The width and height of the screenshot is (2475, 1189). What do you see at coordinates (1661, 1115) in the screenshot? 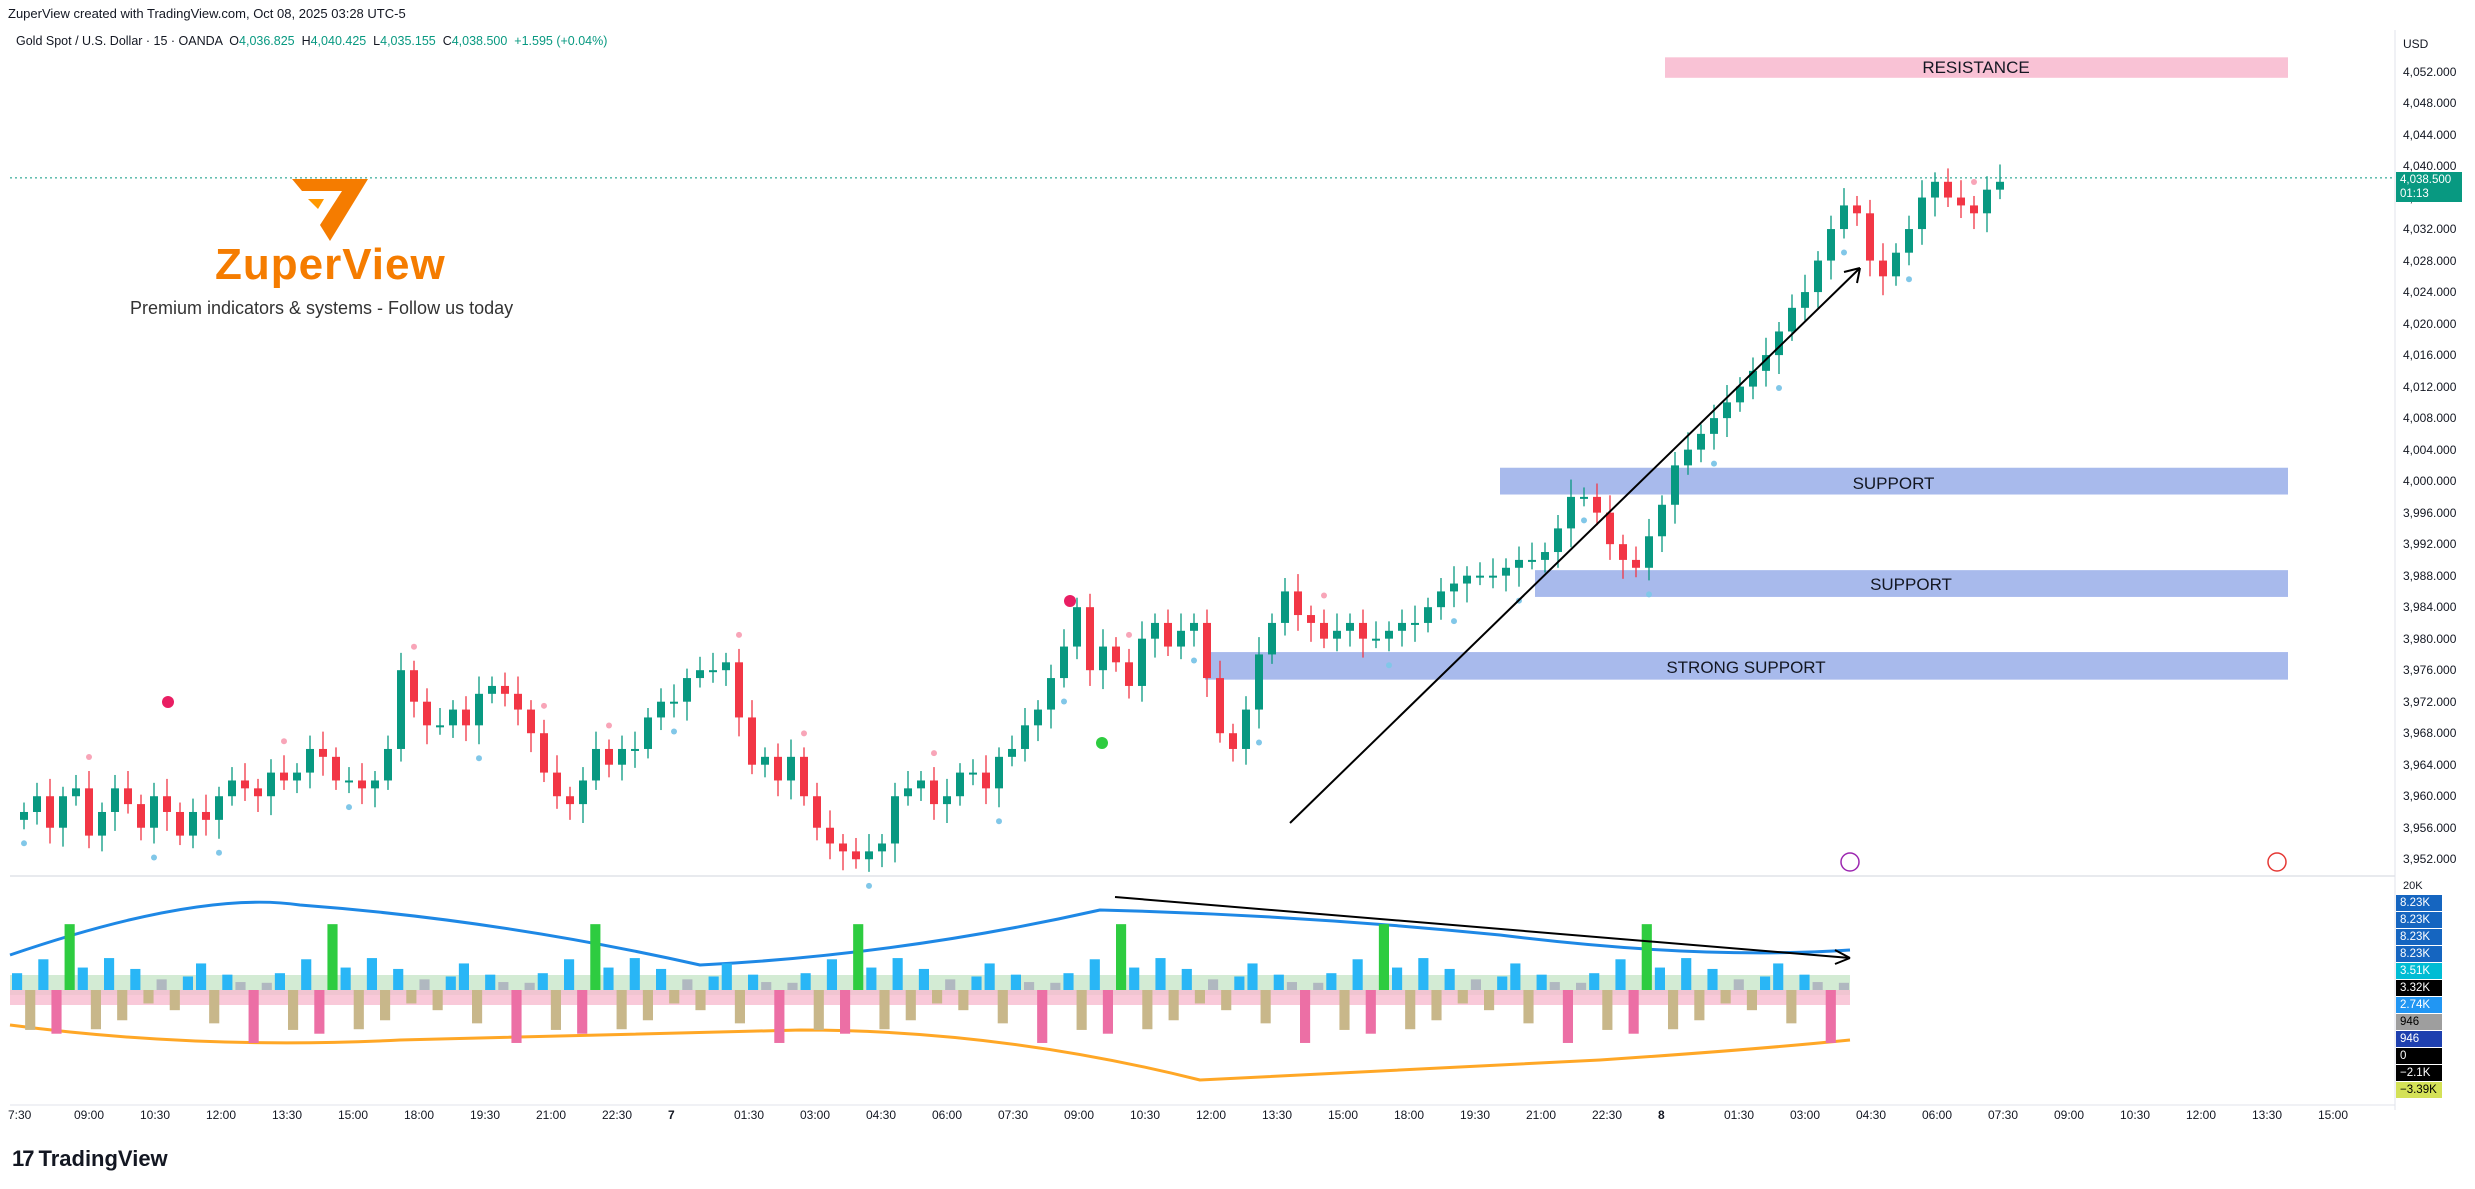
I see `time-tick: 8` at bounding box center [1661, 1115].